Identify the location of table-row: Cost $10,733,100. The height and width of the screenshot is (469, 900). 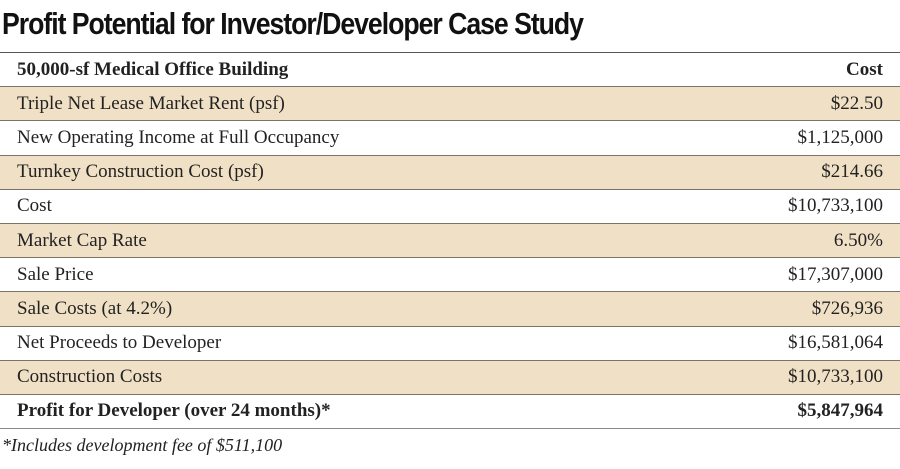
(450, 206).